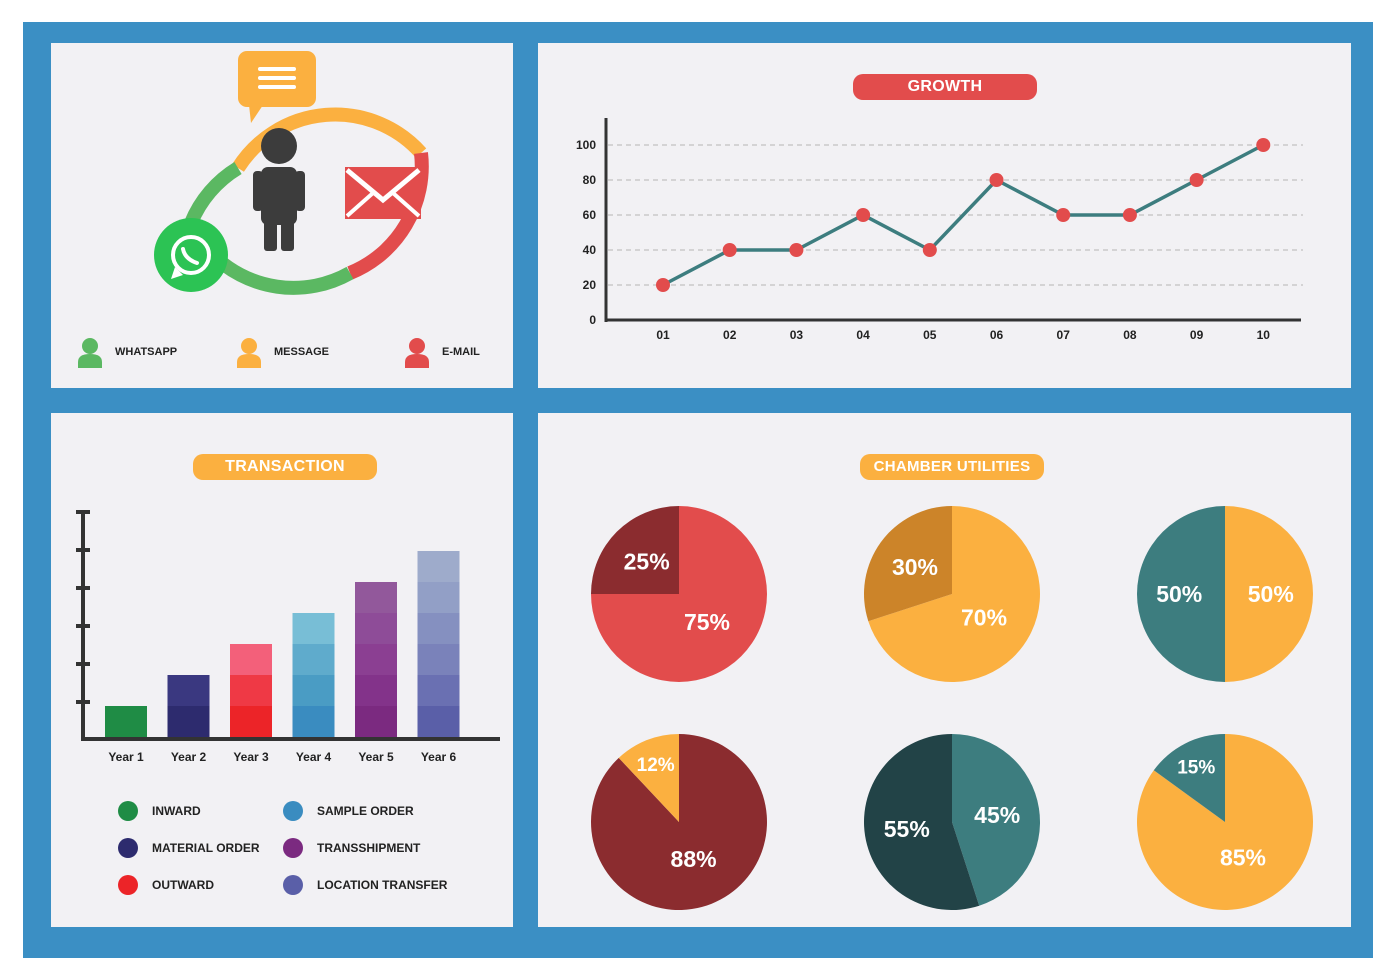 This screenshot has height=980, width=1400. I want to click on contact-illustration, so click(291, 173).